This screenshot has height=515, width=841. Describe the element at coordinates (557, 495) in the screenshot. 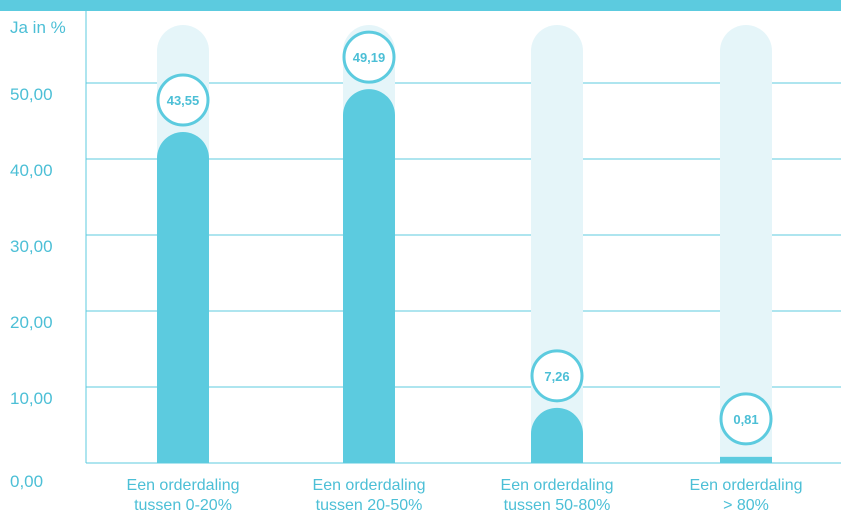

I see `category-label: Een orderdaling tussen 50-80%` at that location.